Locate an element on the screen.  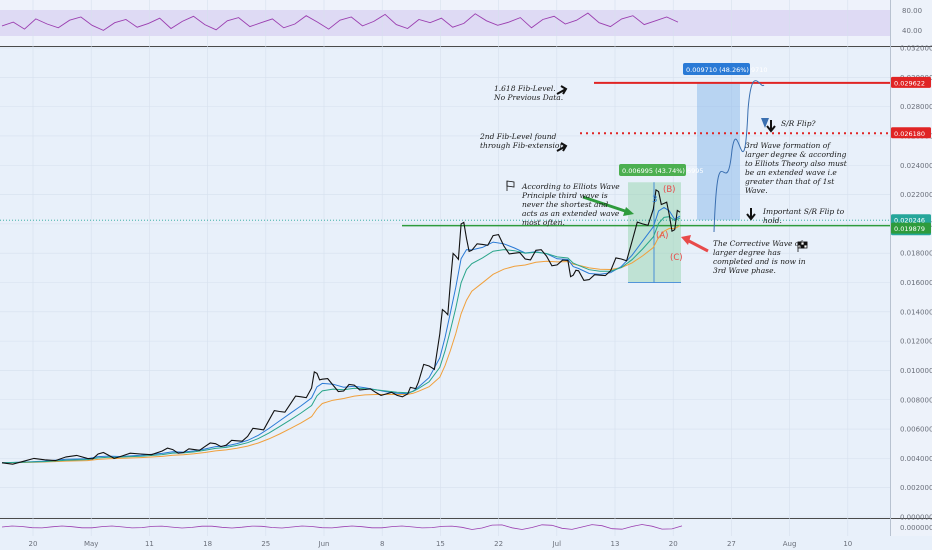
price-tag-label: 0.026180 is located at coordinates (909, 134).